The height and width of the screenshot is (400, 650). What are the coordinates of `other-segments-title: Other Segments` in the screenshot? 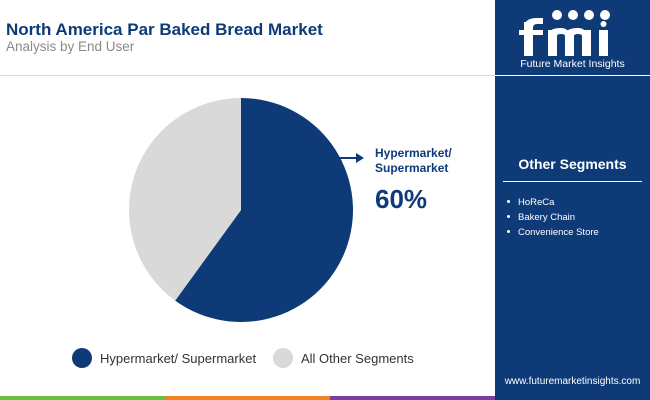 It's located at (572, 164).